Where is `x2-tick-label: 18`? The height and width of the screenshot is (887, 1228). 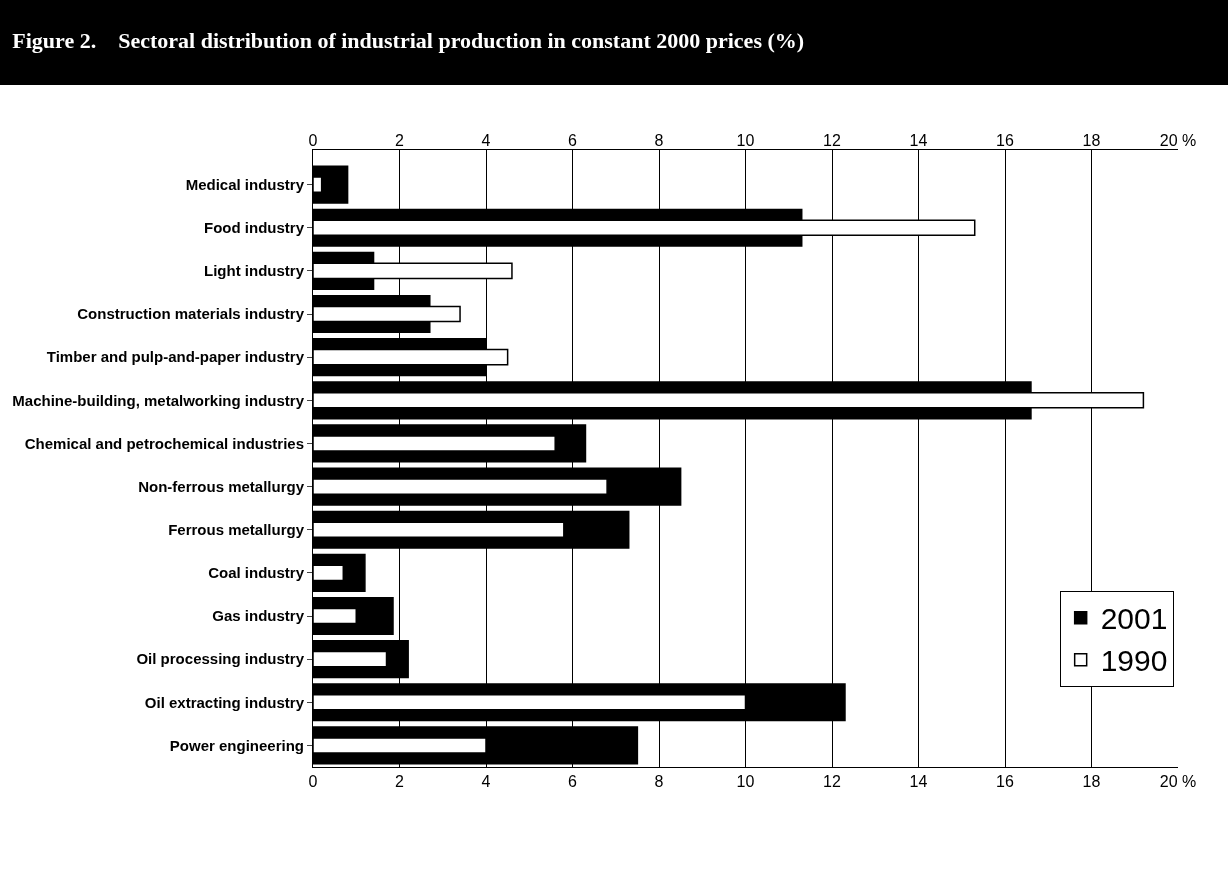
x2-tick-label: 18 is located at coordinates (1091, 140).